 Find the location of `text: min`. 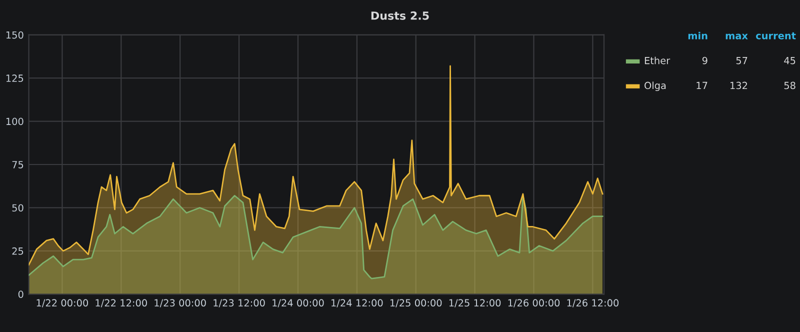

text: min is located at coordinates (698, 36).